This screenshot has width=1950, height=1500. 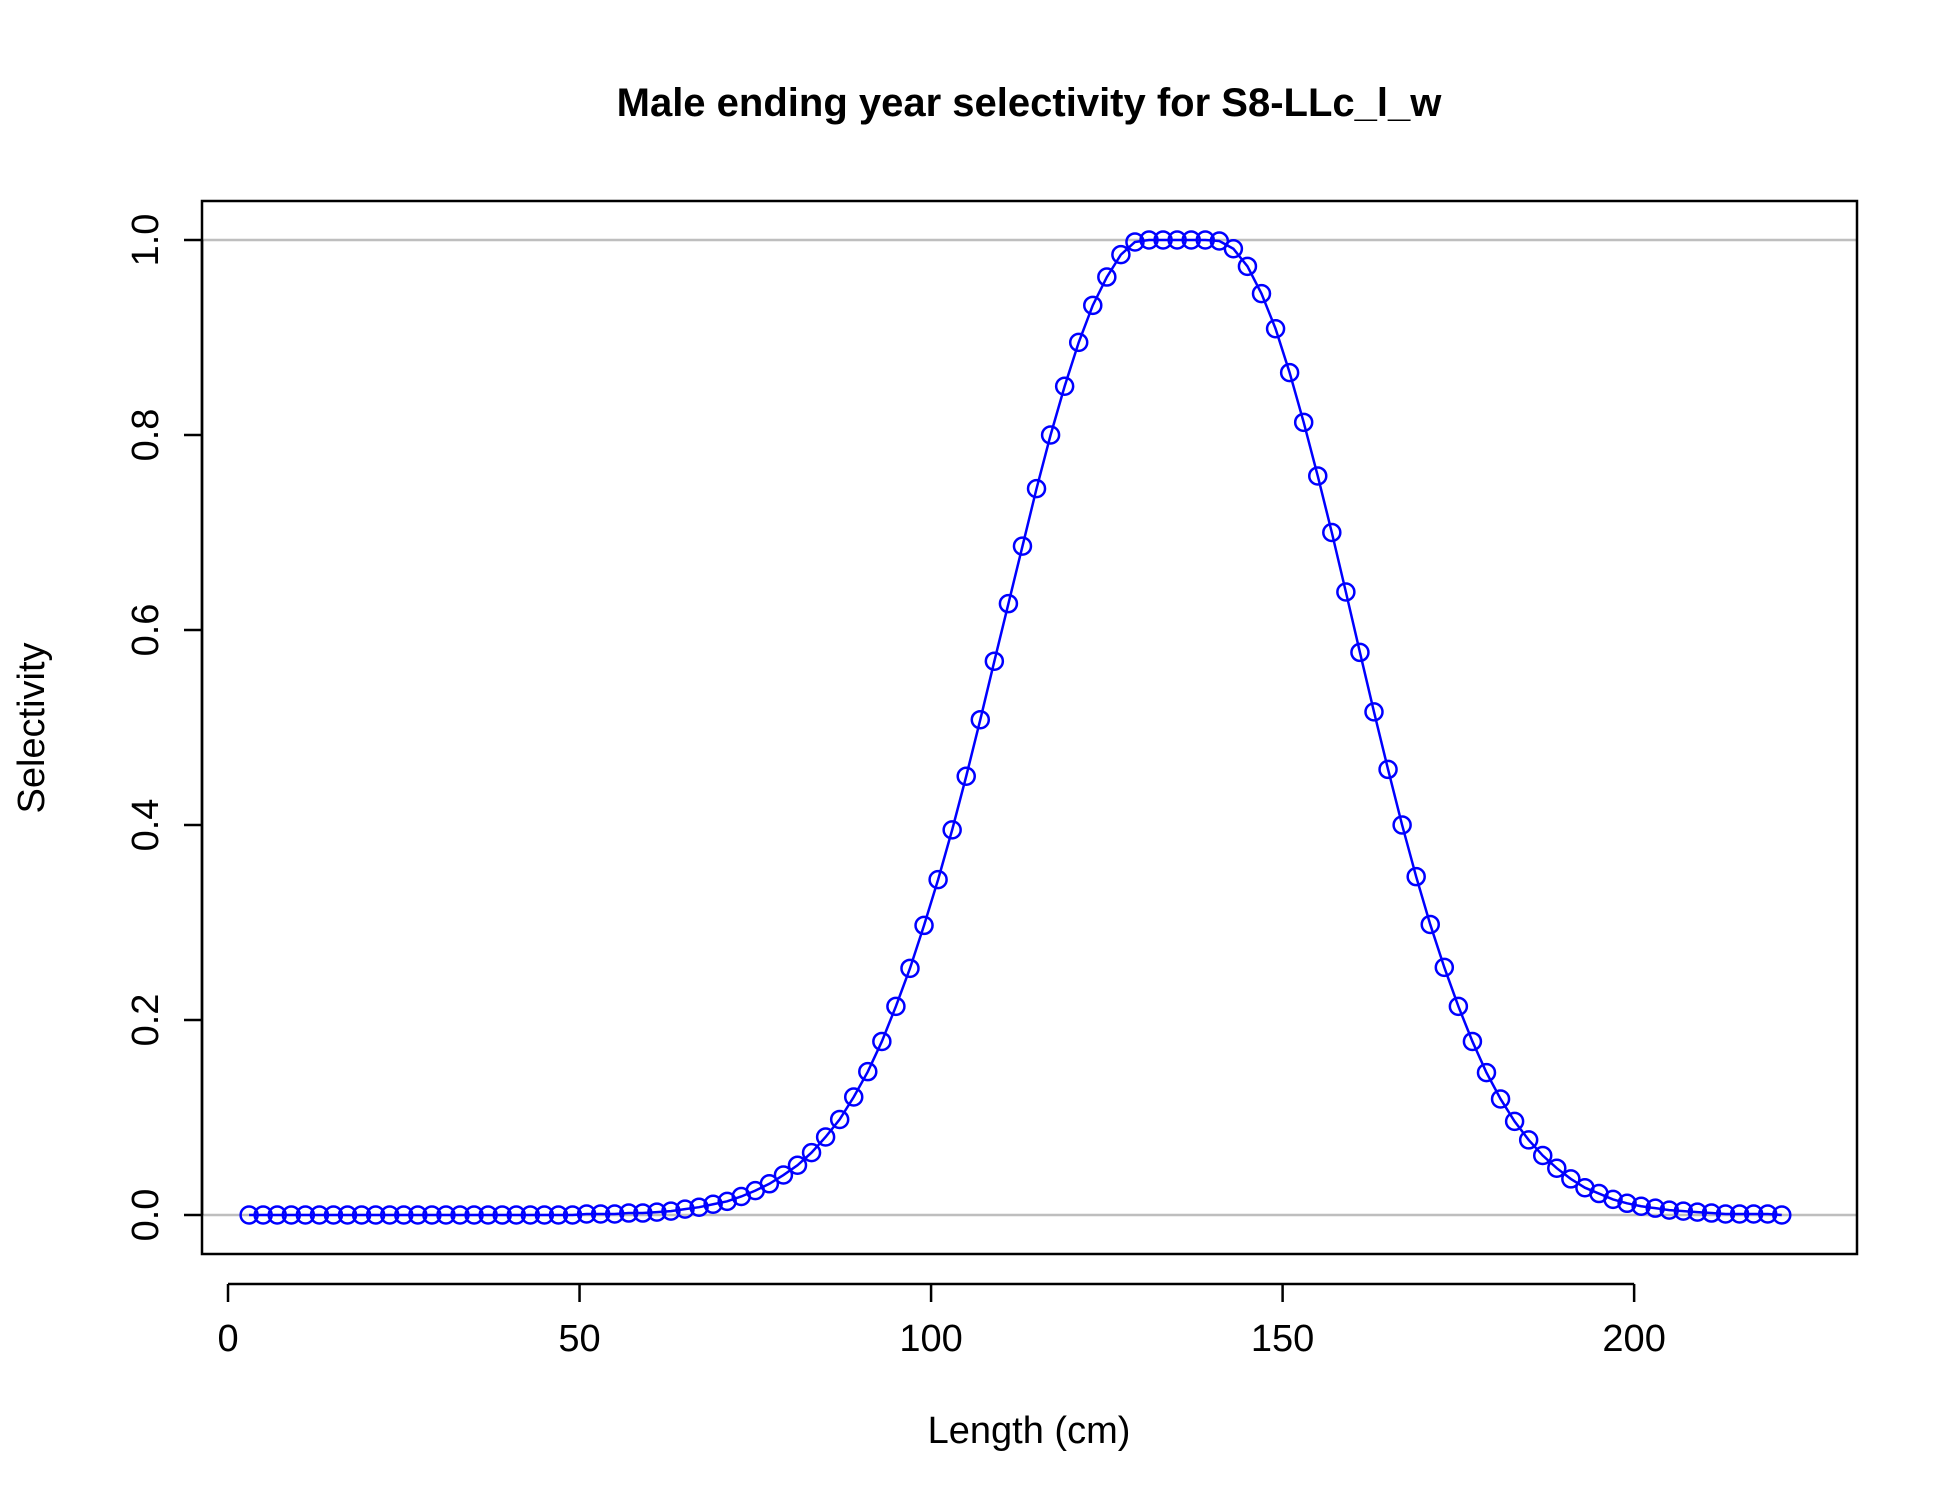 I want to click on y-tick-label: 0.6, so click(x=146, y=630).